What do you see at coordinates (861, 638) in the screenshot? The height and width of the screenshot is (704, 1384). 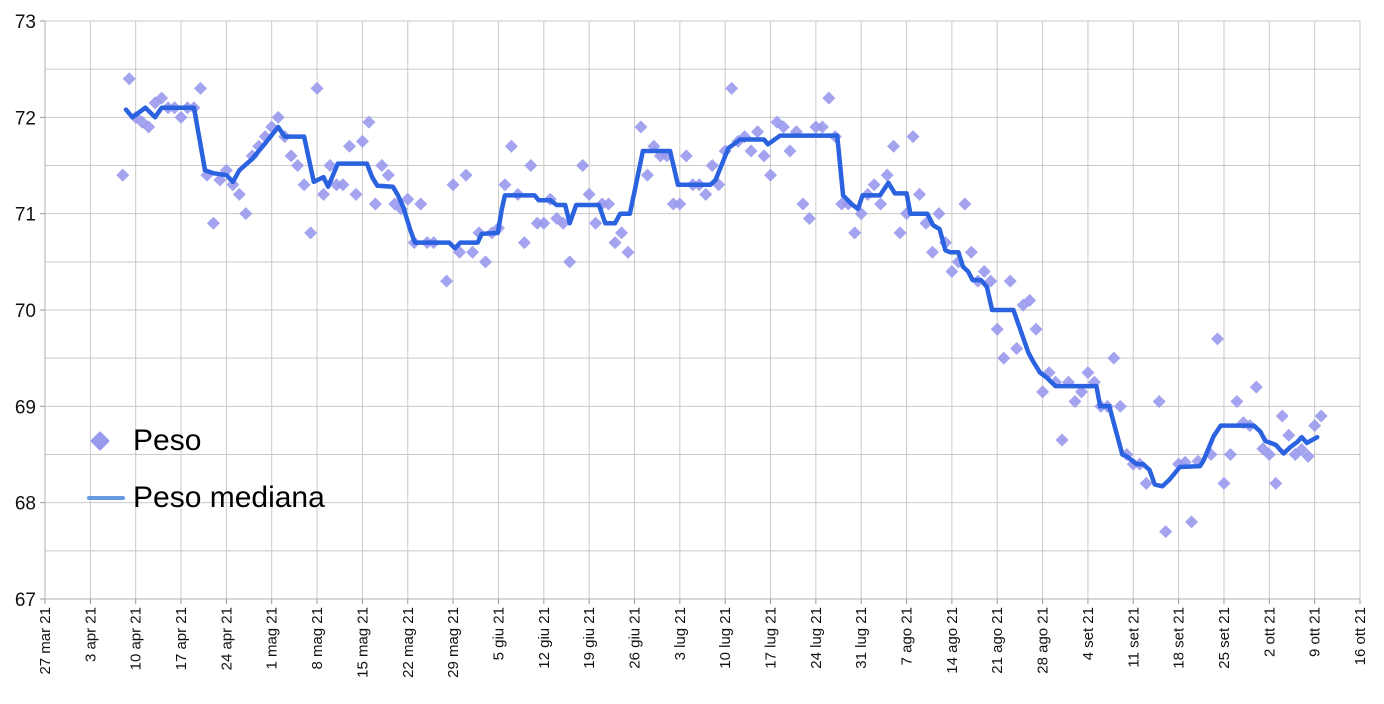 I see `x-axis-tick-label: 31 lug 21` at bounding box center [861, 638].